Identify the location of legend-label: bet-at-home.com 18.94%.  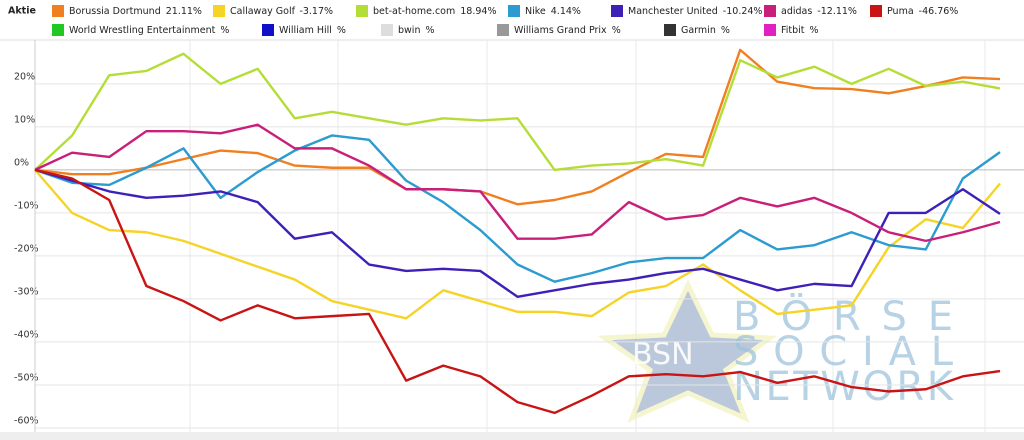
(434, 11).